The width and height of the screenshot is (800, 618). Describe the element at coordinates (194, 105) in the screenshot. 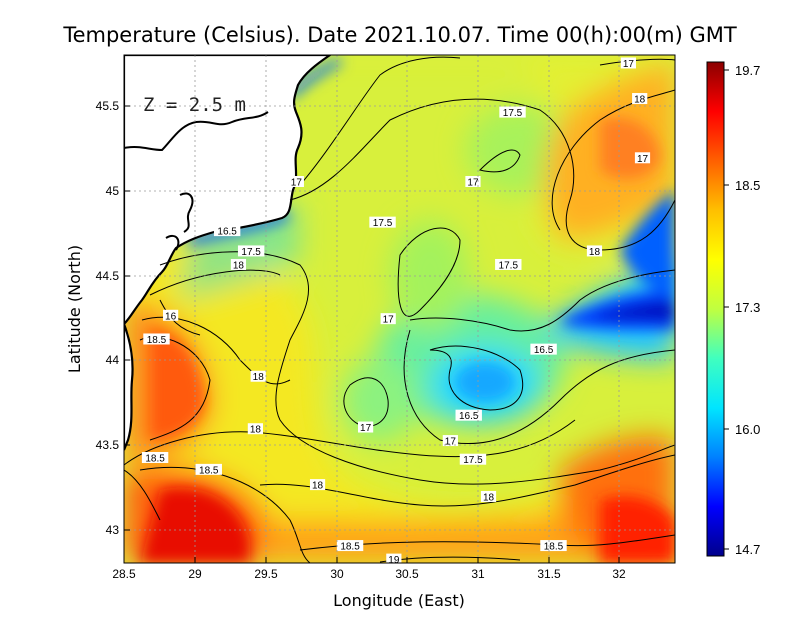

I see `depth-label: Z = 2.5 m` at that location.